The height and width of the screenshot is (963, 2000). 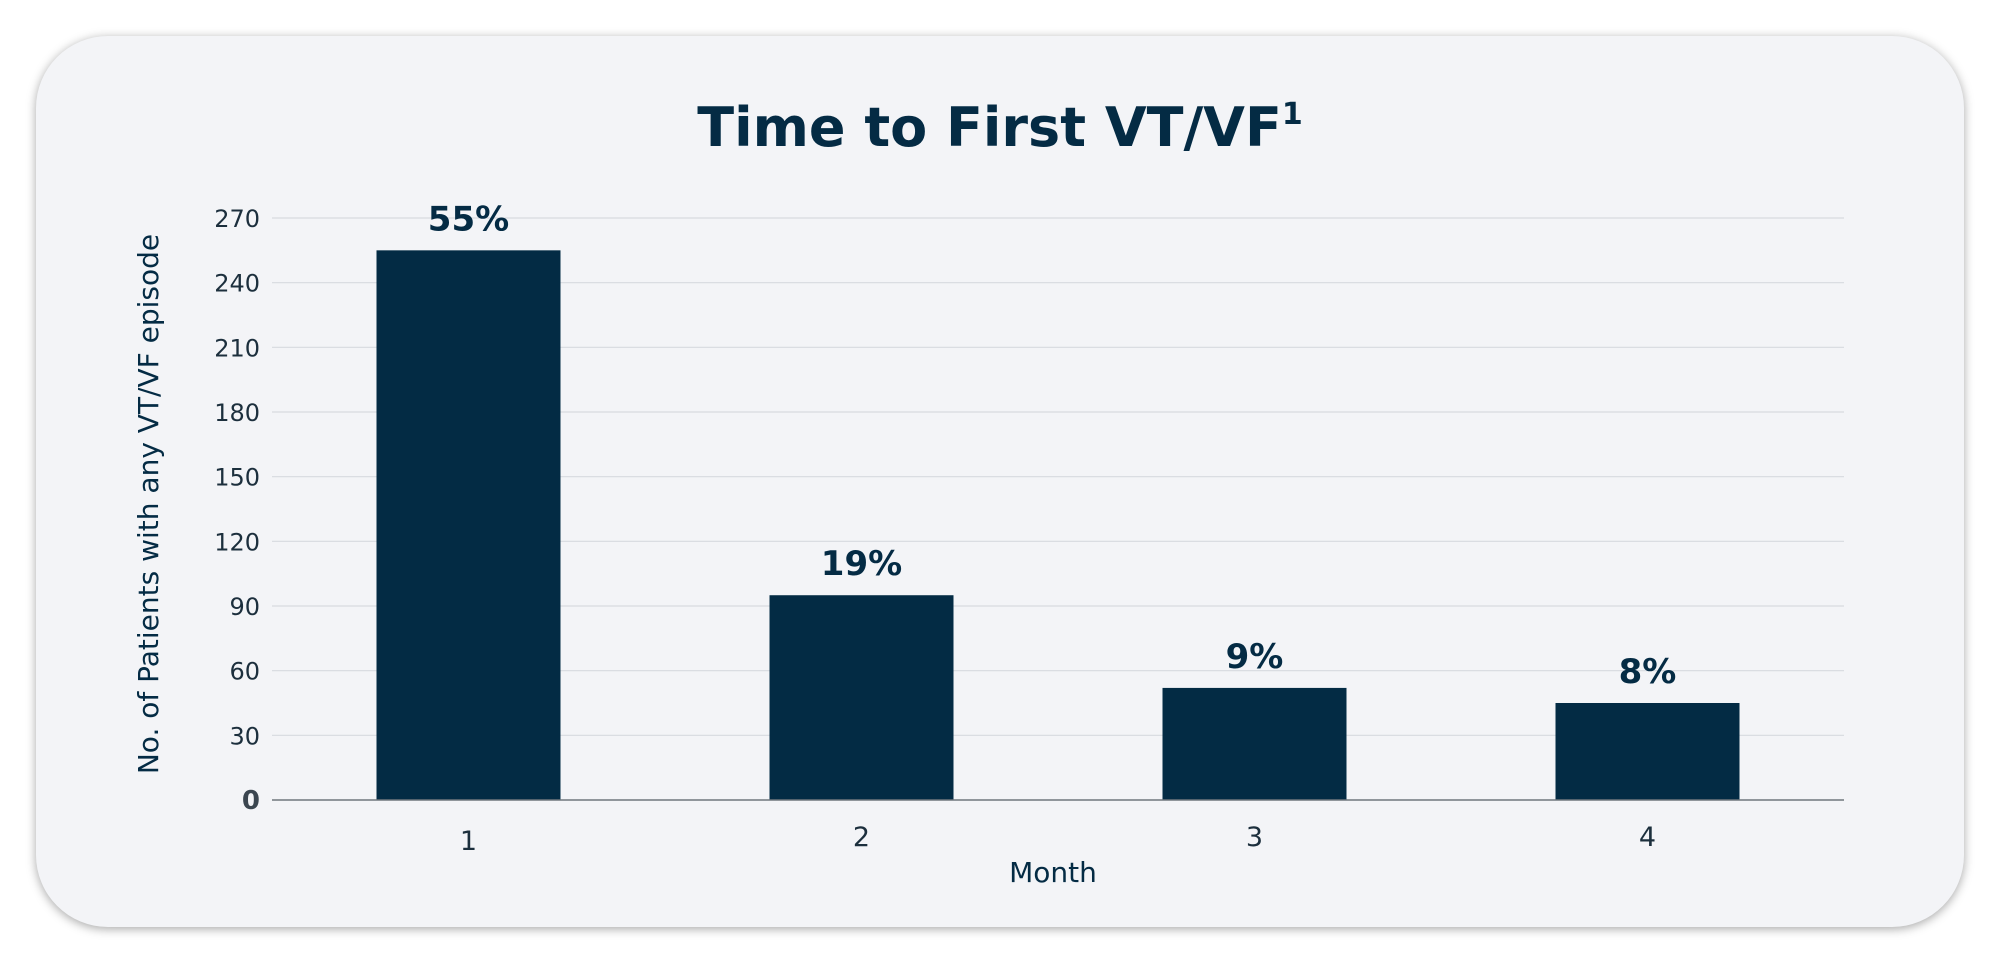 What do you see at coordinates (1053, 872) in the screenshot?
I see `x-axis-label: Month` at bounding box center [1053, 872].